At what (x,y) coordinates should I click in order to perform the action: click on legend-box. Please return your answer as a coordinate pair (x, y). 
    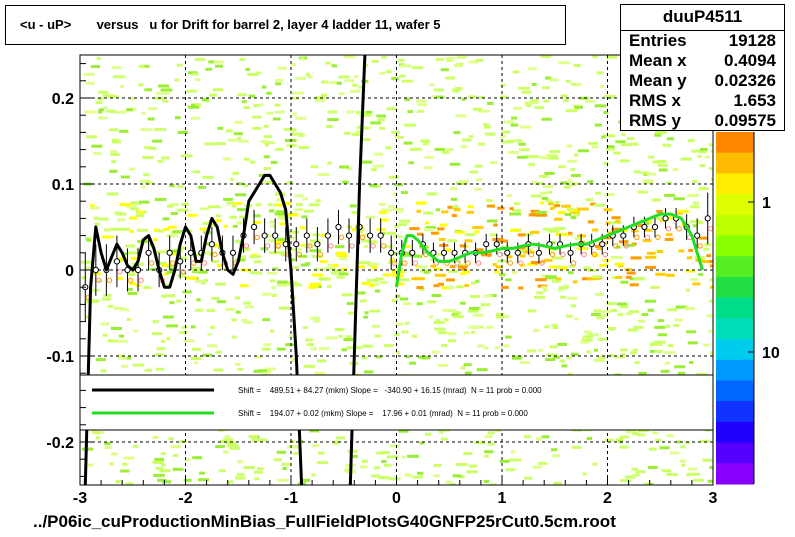
    Looking at the image, I should click on (396, 402).